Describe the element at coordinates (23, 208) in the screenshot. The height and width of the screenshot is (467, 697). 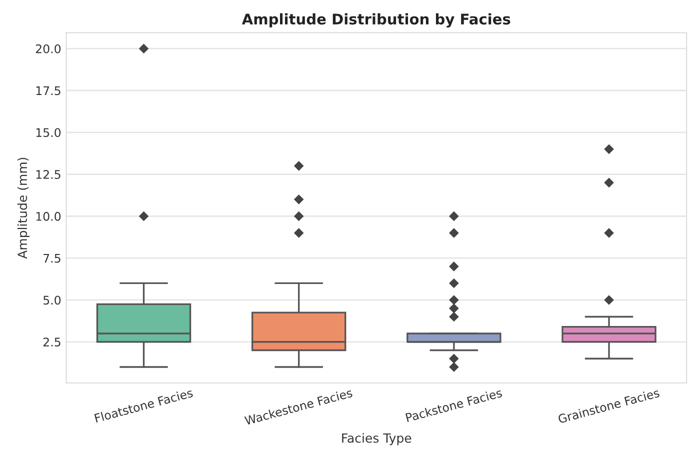
I see `y-axis-title: Amplitude (mm)` at that location.